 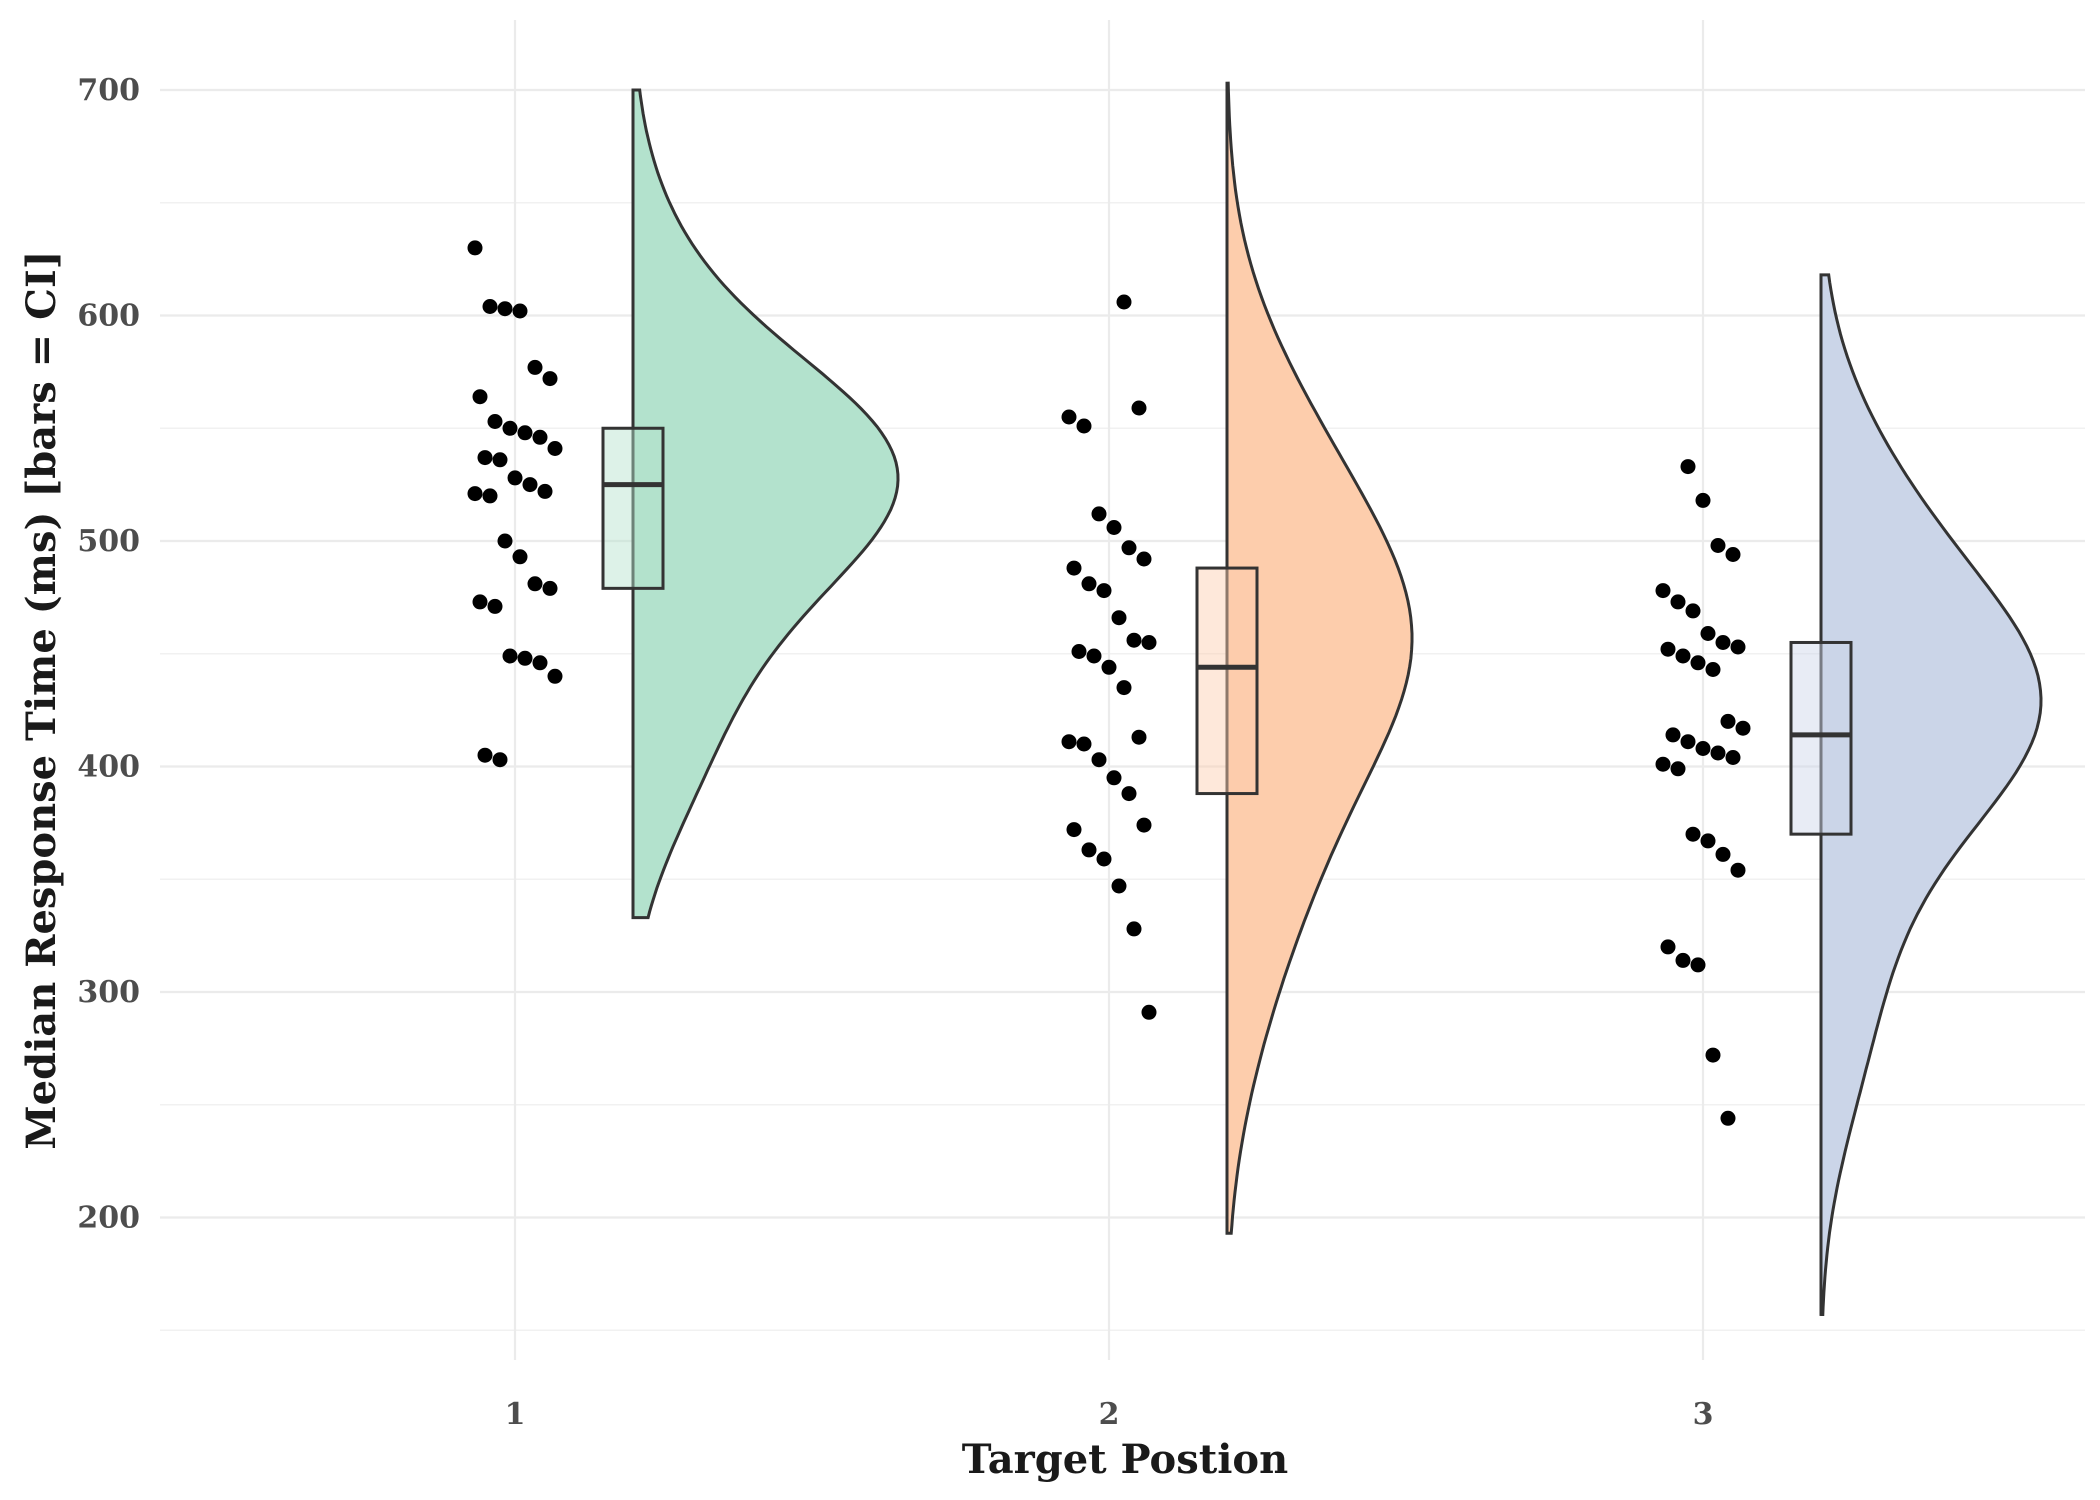 What do you see at coordinates (1125, 1459) in the screenshot?
I see `x-axis-title: Target Postion` at bounding box center [1125, 1459].